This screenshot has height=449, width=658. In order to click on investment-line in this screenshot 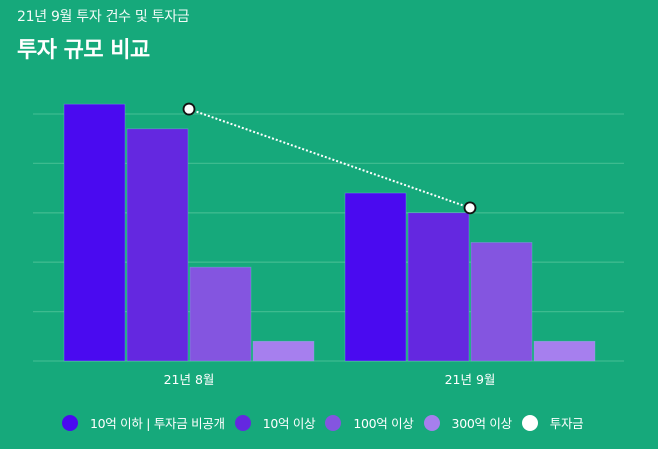, I will do `click(329, 158)`.